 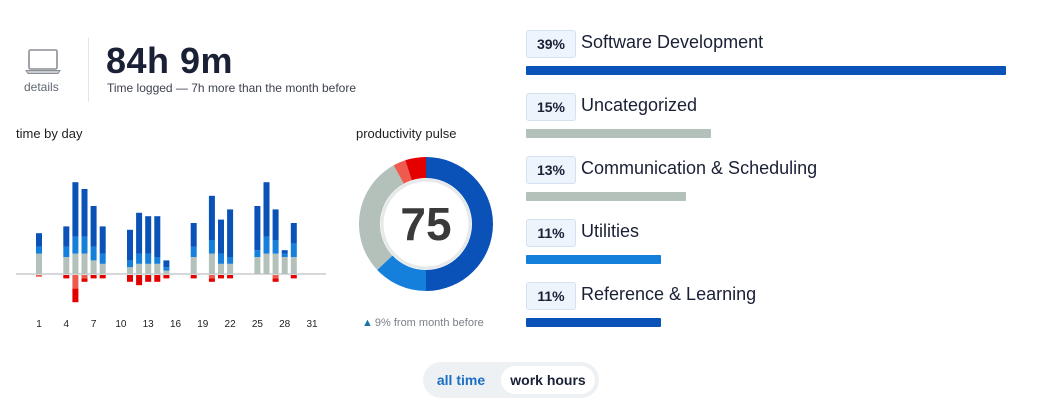 What do you see at coordinates (231, 324) in the screenshot?
I see `x-tick-label: 22` at bounding box center [231, 324].